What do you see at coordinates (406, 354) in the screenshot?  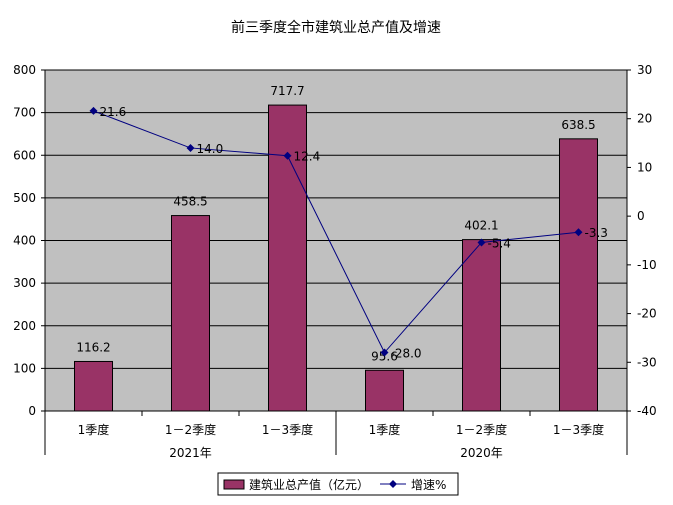 I see `line-data-label: -28.0` at bounding box center [406, 354].